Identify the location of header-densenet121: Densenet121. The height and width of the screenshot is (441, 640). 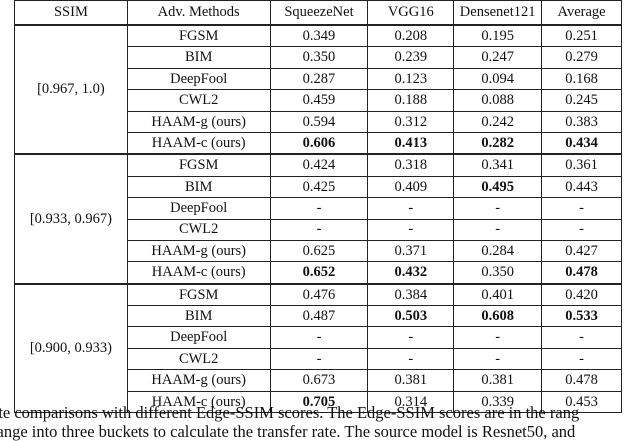
(498, 13).